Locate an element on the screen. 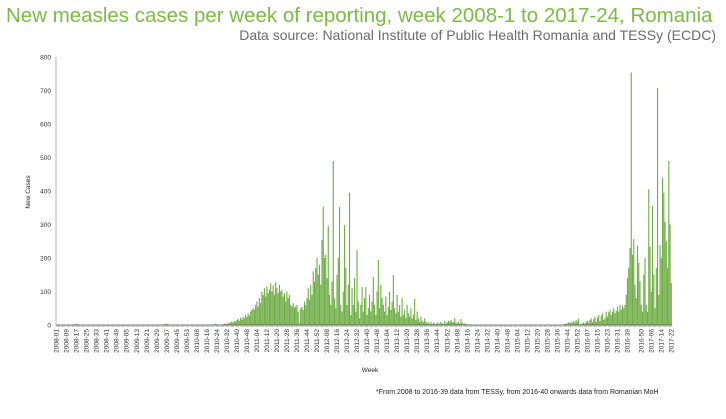  x-tick-label: 2013-04 is located at coordinates (387, 341).